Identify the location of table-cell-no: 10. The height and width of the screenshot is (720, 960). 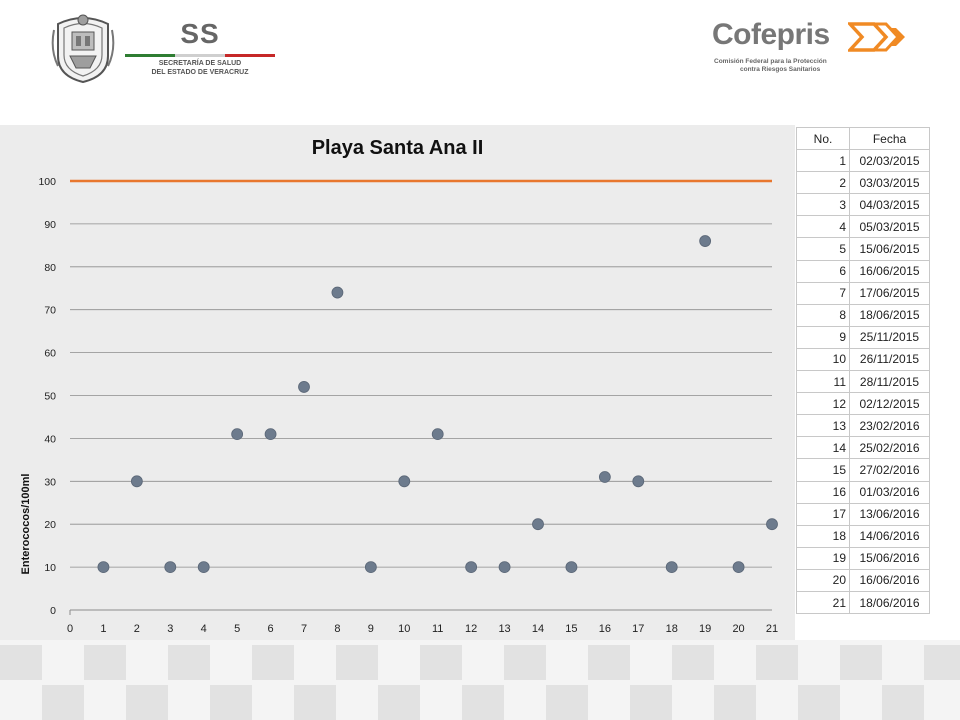
(823, 359).